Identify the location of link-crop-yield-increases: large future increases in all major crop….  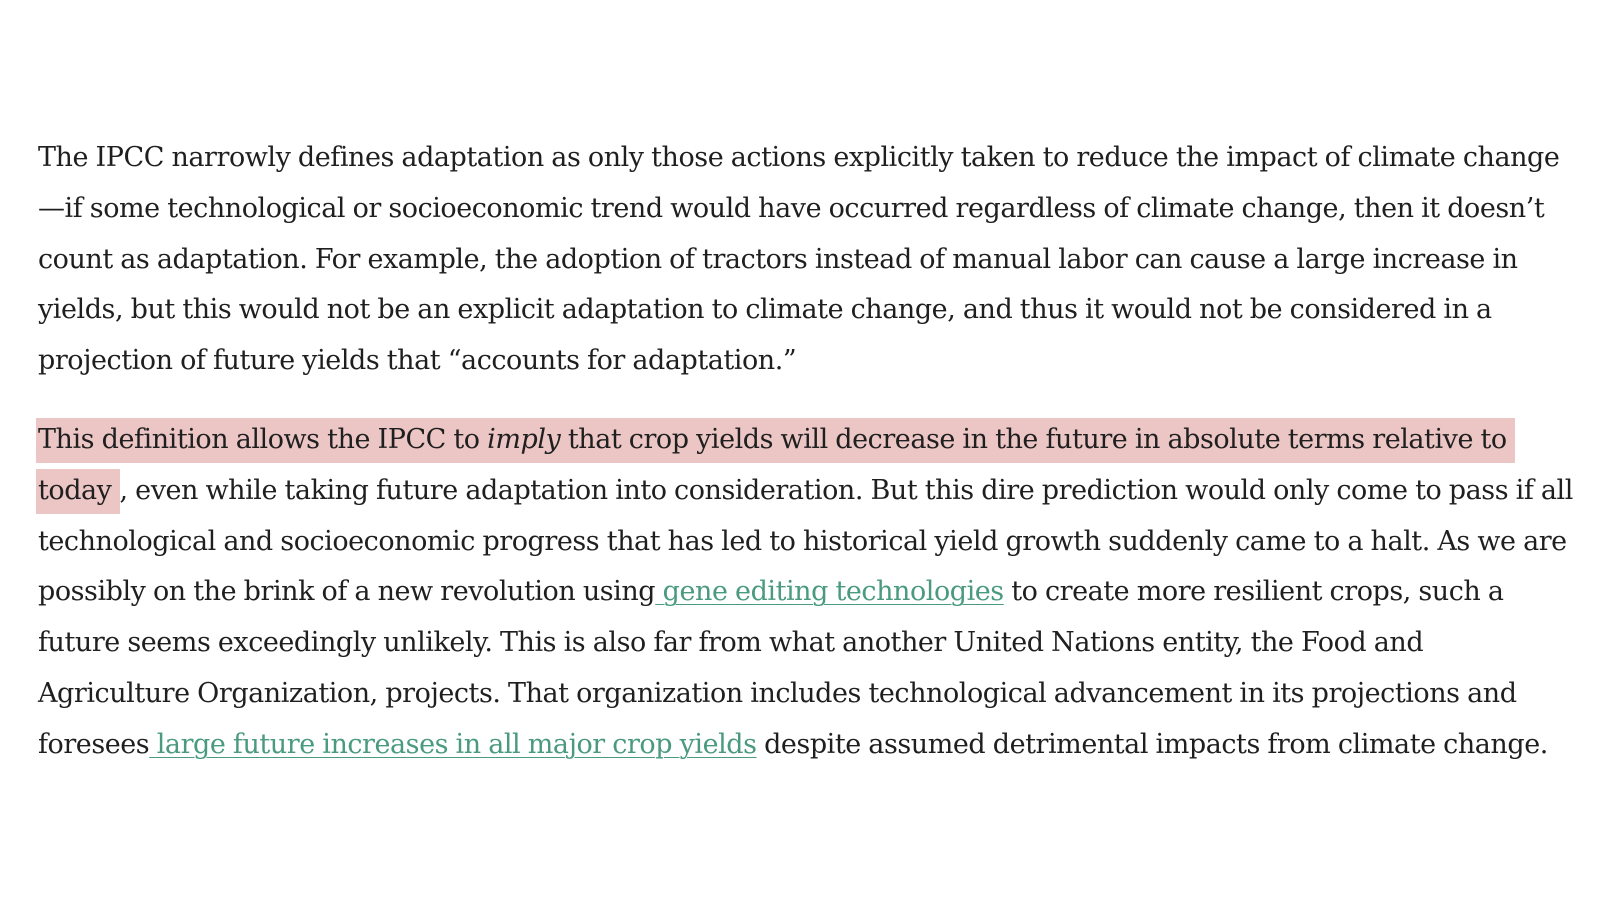
(453, 744).